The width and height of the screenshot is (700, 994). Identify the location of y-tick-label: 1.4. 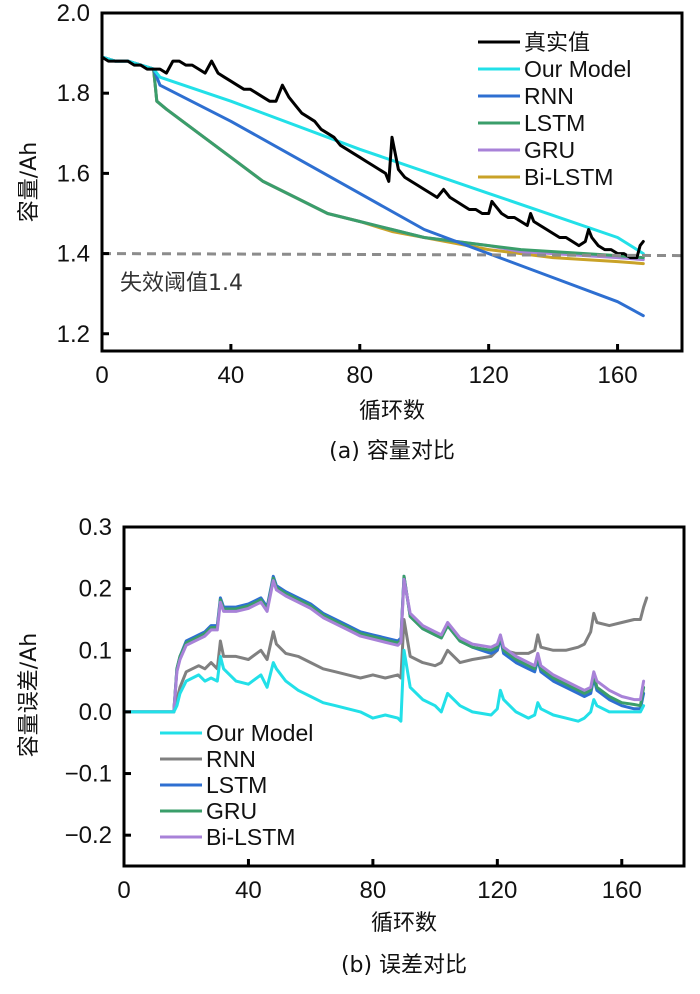
(73, 254).